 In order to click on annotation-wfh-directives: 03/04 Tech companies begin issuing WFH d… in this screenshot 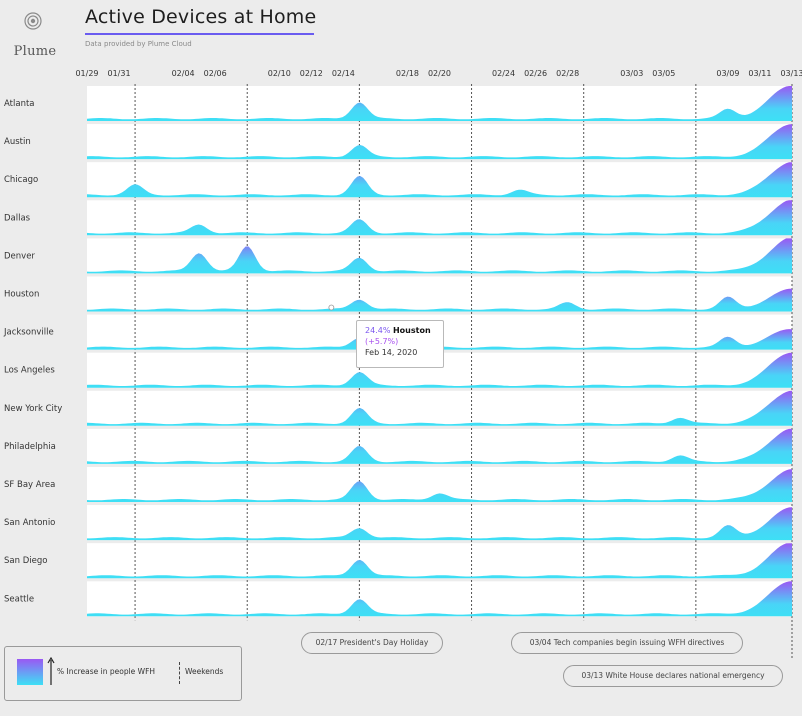, I will do `click(627, 643)`.